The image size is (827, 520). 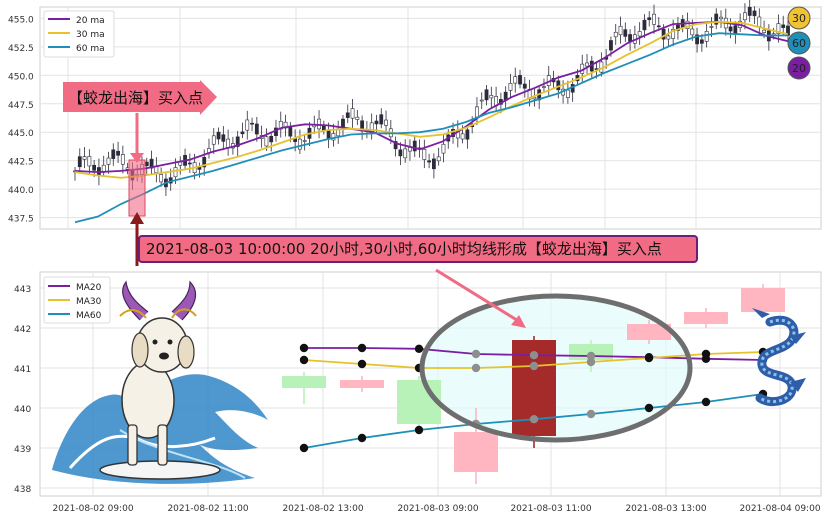 What do you see at coordinates (22, 330) in the screenshot?
I see `bottom-y-tick-label: 442` at bounding box center [22, 330].